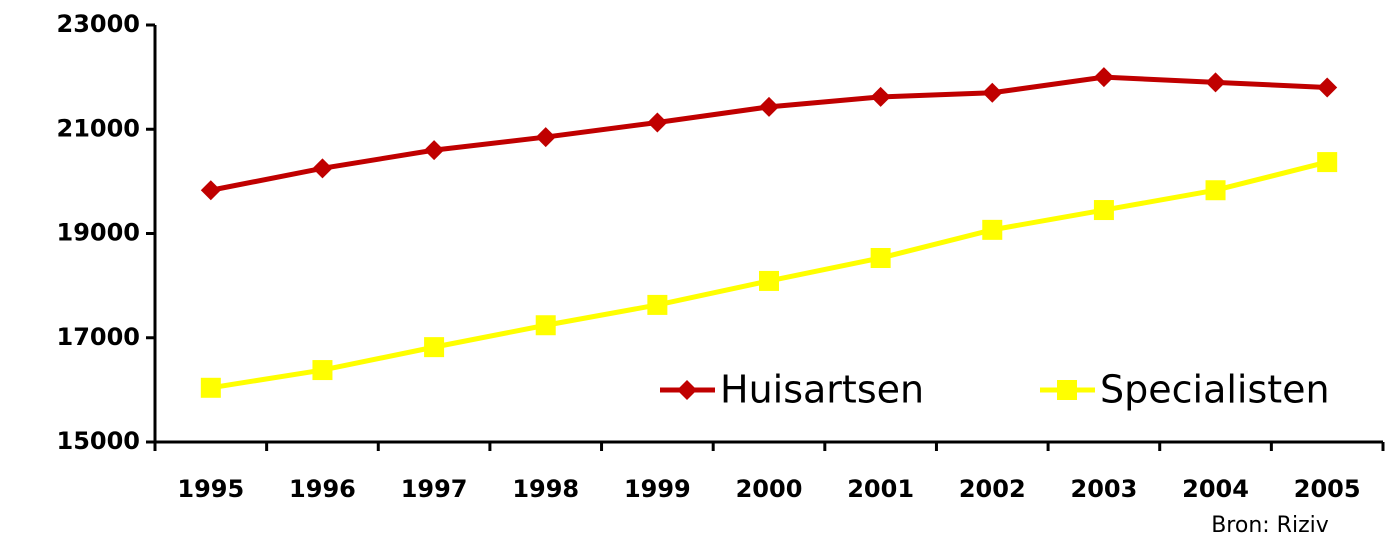 The image size is (1385, 544). What do you see at coordinates (1215, 390) in the screenshot?
I see `legend-label: Specialisten` at bounding box center [1215, 390].